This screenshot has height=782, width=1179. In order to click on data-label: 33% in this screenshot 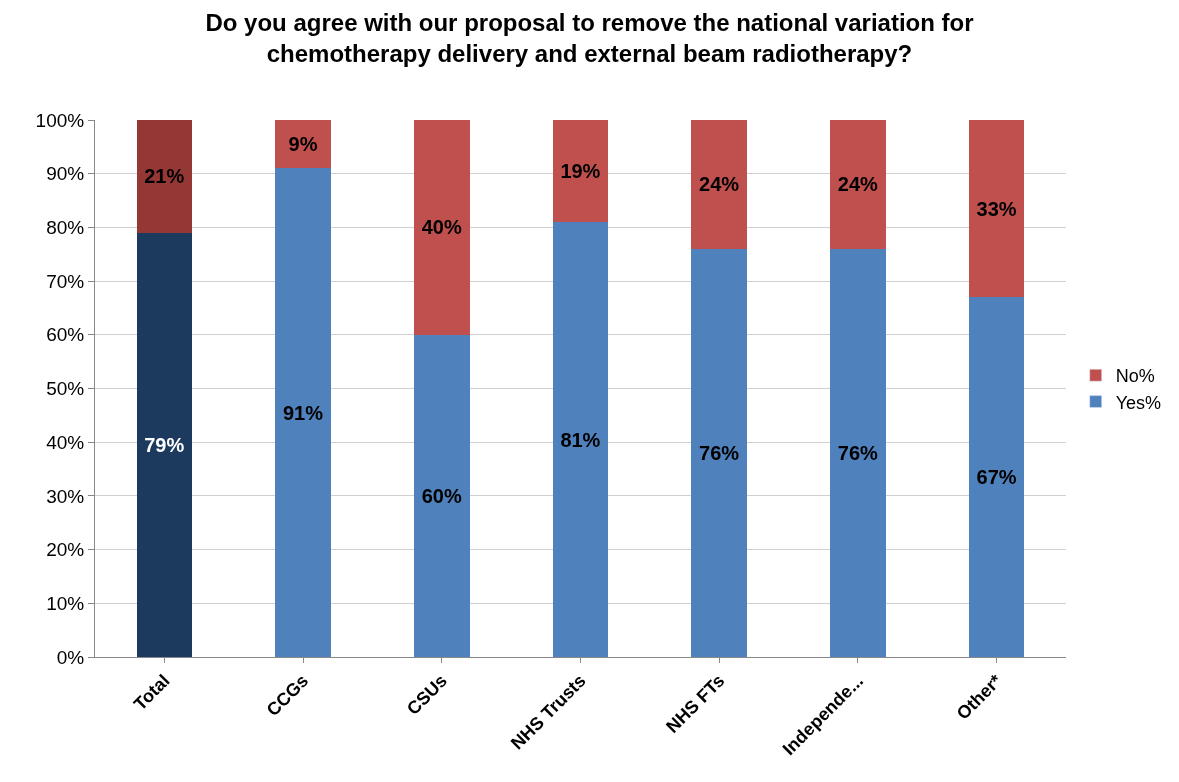, I will do `click(996, 208)`.